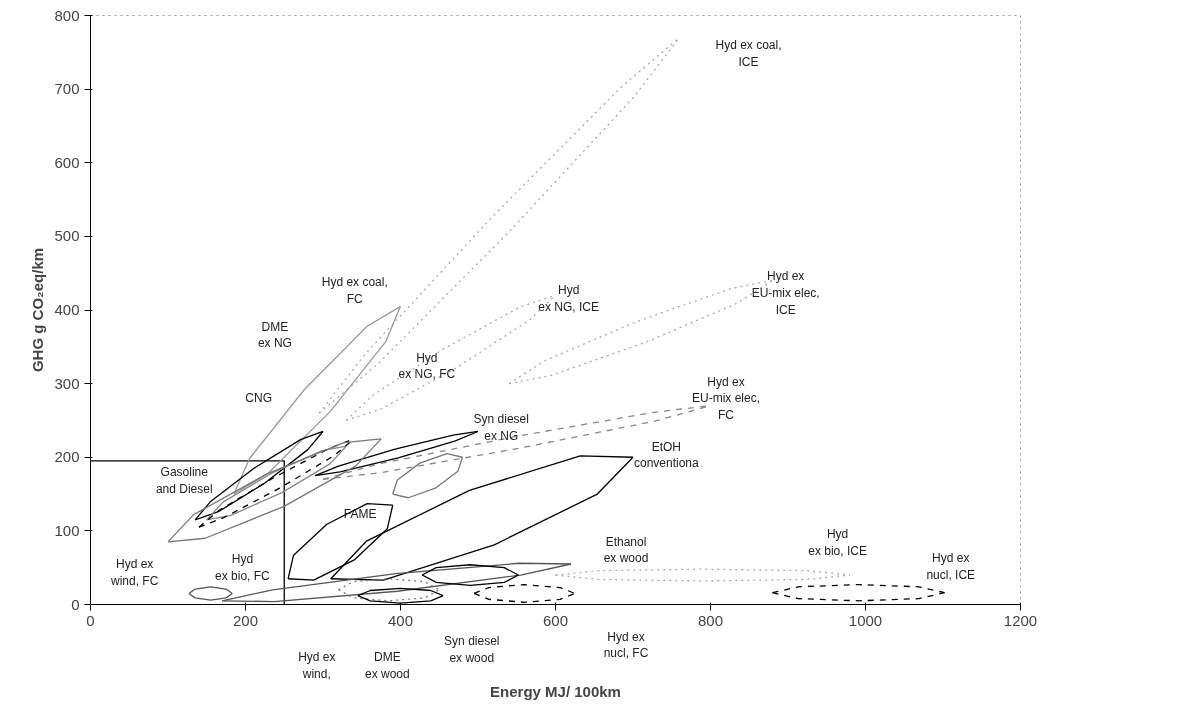  Describe the element at coordinates (75, 604) in the screenshot. I see `y-tick-label: 0` at that location.